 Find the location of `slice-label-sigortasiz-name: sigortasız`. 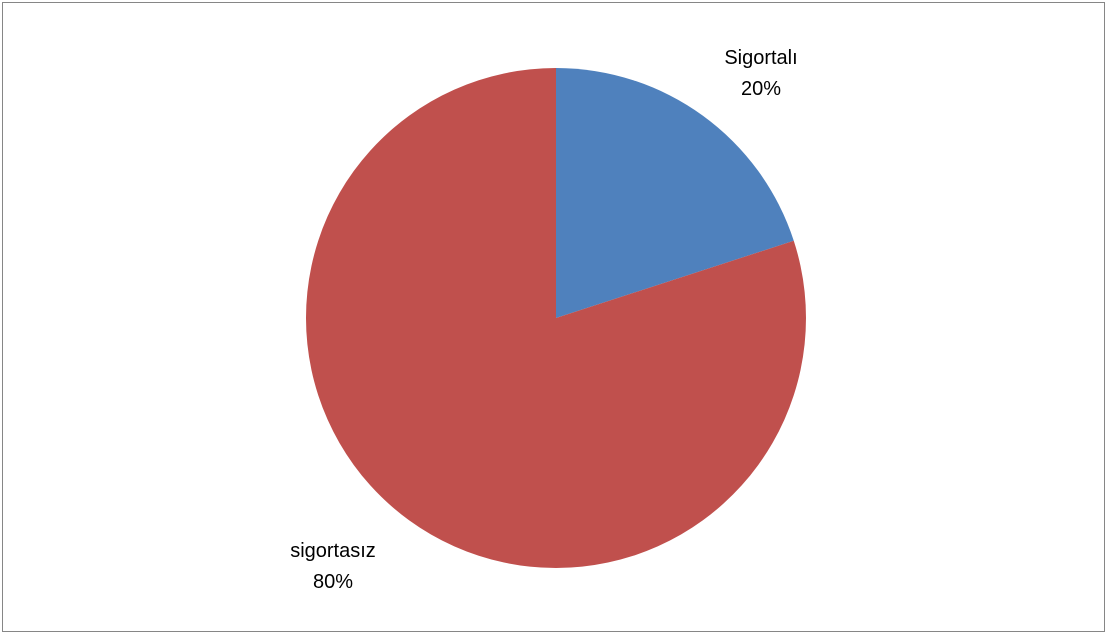

slice-label-sigortasiz-name: sigortasız is located at coordinates (333, 551).